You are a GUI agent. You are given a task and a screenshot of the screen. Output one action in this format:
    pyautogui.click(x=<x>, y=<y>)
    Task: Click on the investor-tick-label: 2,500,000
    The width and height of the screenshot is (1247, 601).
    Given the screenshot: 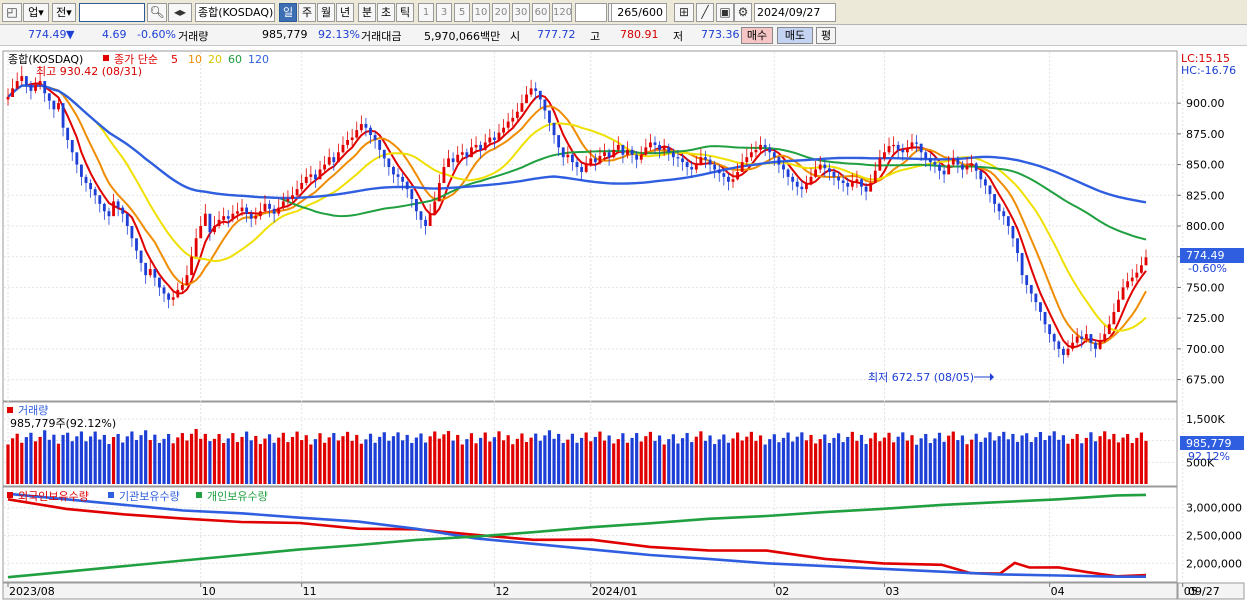 What is the action you would take?
    pyautogui.click(x=1214, y=536)
    